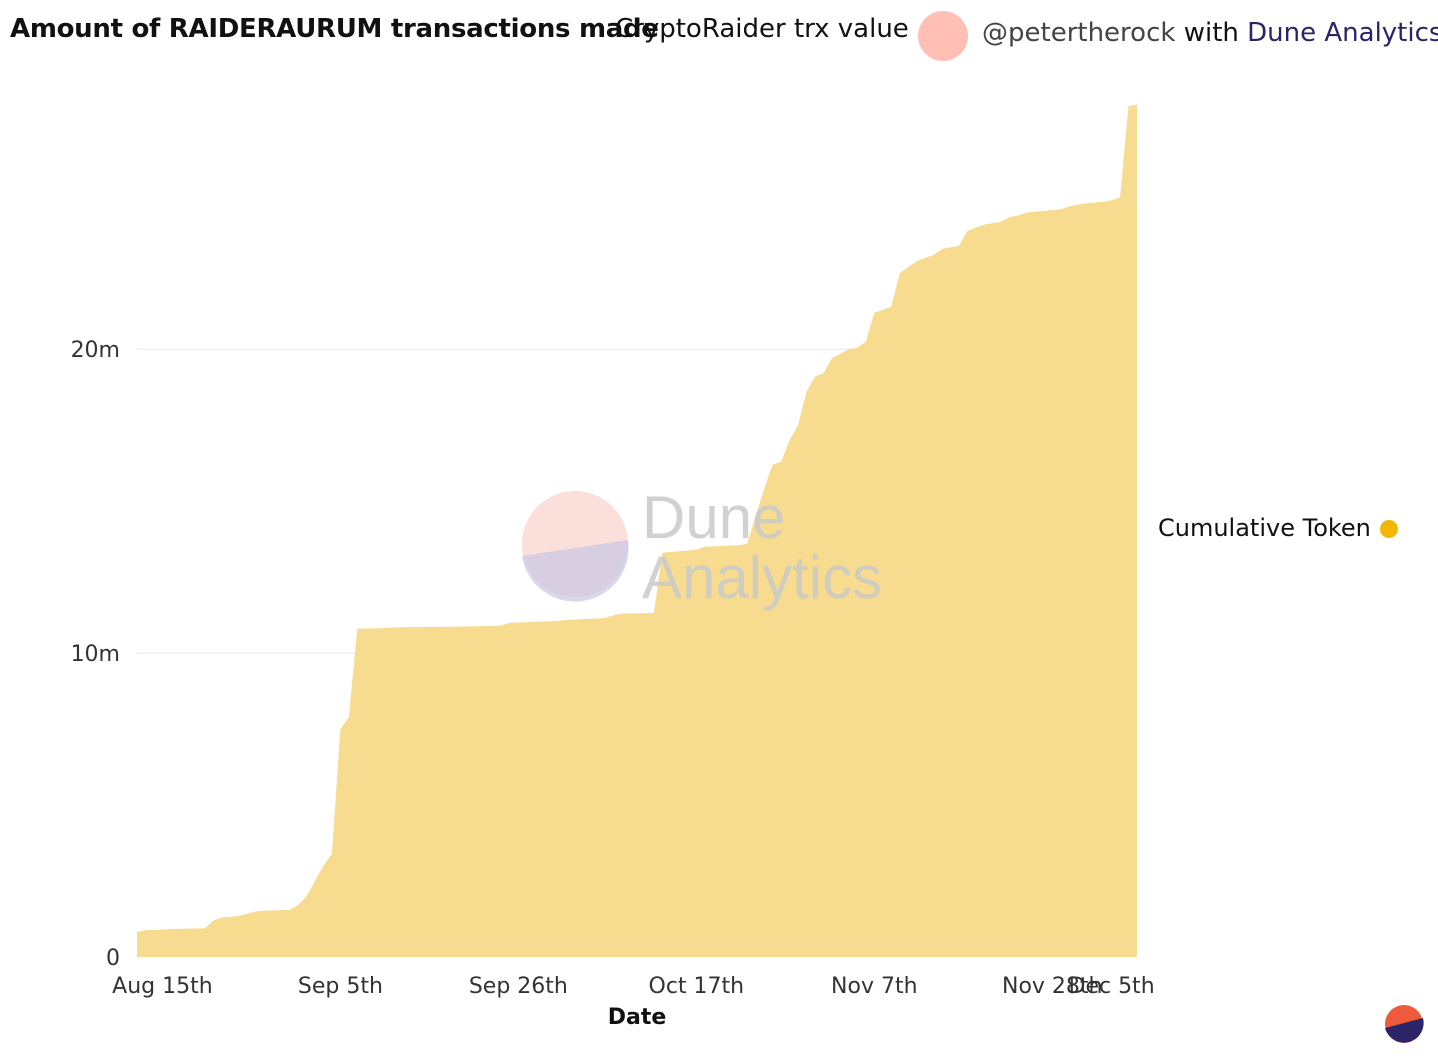 The height and width of the screenshot is (1056, 1438). What do you see at coordinates (1079, 33) in the screenshot?
I see `author-handle-link: @petertherock` at bounding box center [1079, 33].